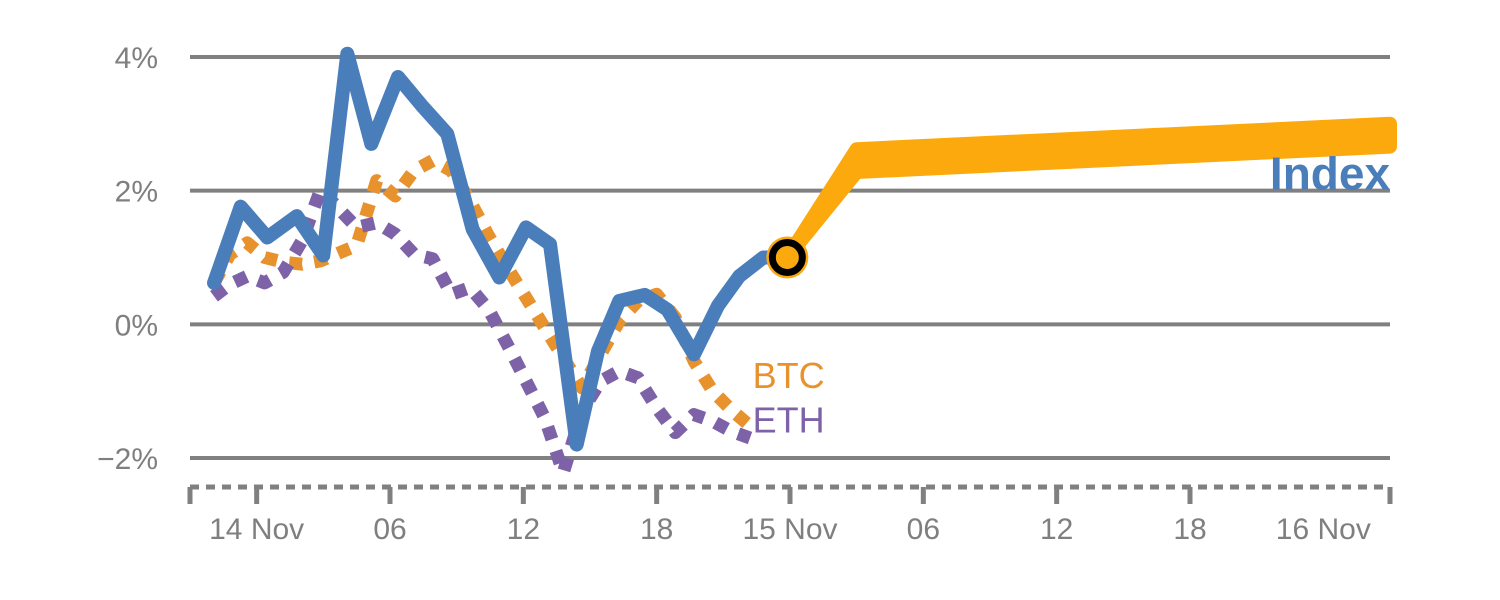  I want to click on x-tick-label-7: 18, so click(1189, 529).